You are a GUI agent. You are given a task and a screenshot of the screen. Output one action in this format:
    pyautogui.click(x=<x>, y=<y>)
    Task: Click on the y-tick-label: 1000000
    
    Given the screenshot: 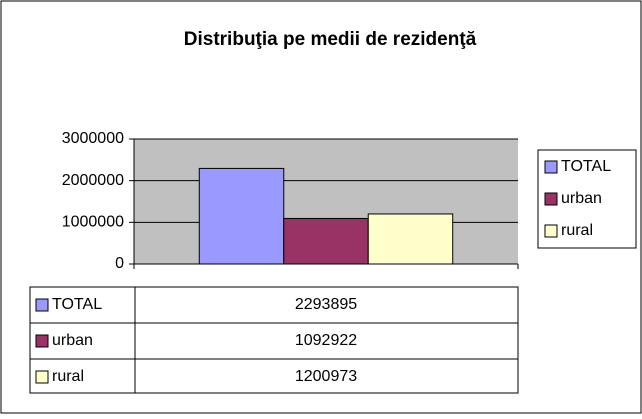 What is the action you would take?
    pyautogui.click(x=93, y=222)
    